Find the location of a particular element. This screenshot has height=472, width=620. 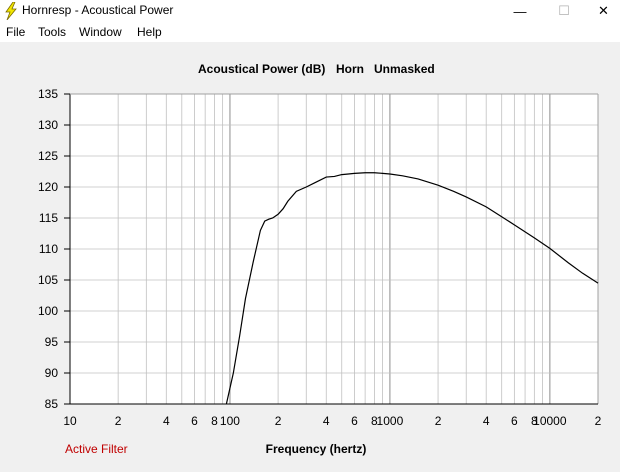

y-tick-label: 135 is located at coordinates (48, 94).